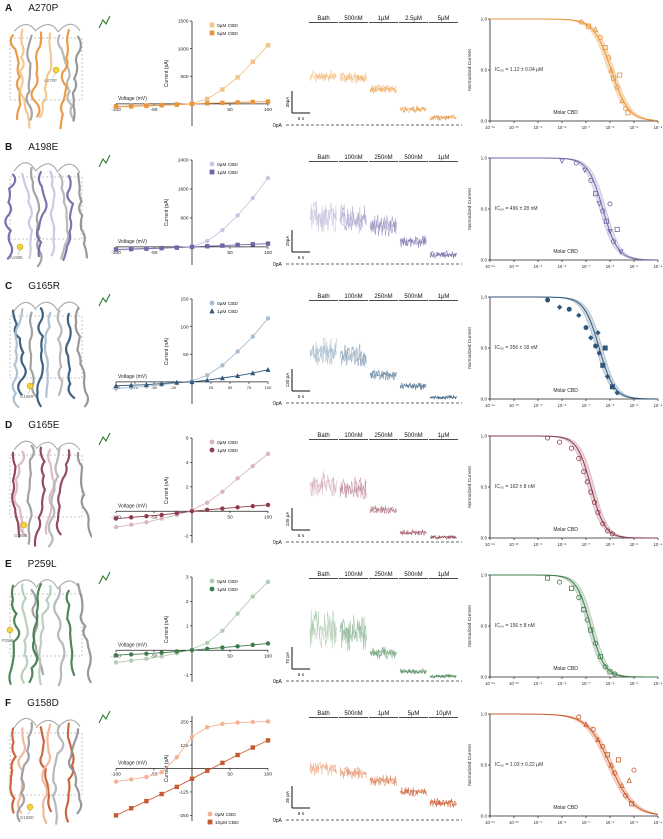  I want to click on svg-text: 1.0, so click(484, 575).